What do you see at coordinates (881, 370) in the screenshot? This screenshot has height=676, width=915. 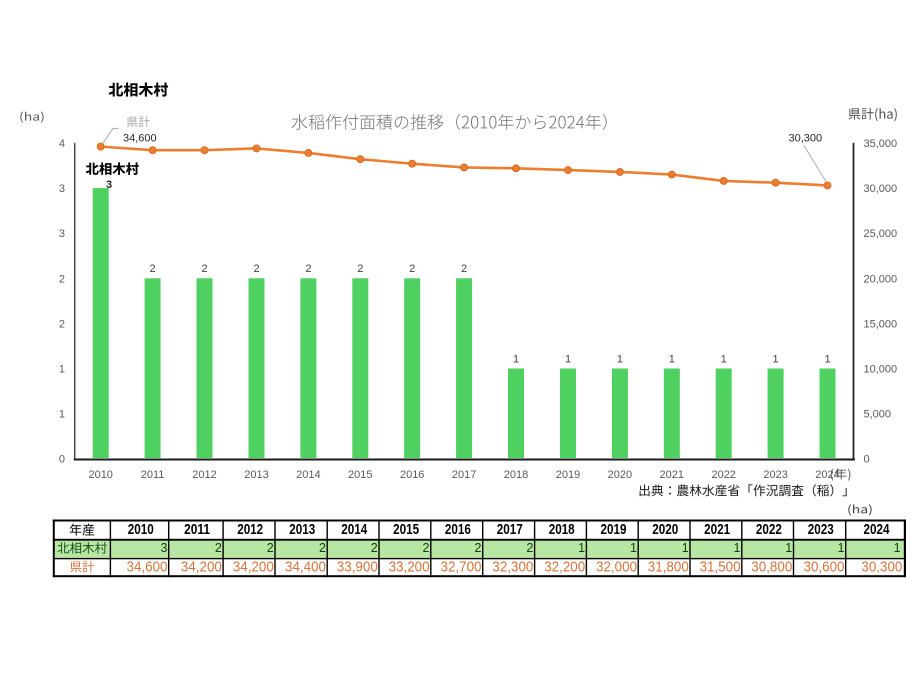 I see `svg-text: 10,000` at bounding box center [881, 370].